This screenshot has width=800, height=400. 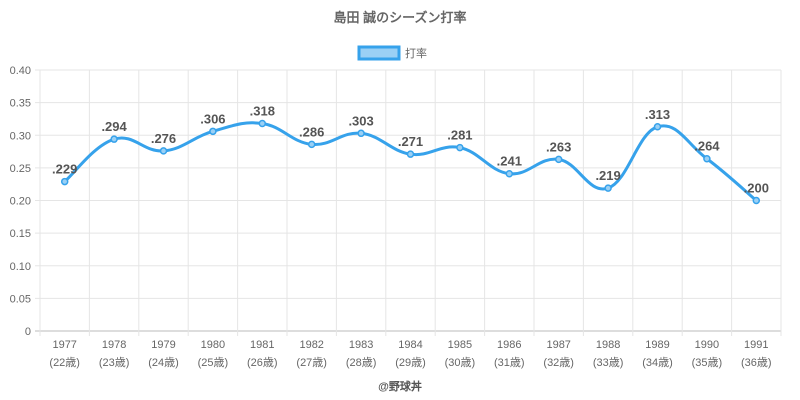 What do you see at coordinates (509, 362) in the screenshot?
I see `x-tick-age: (31歳)` at bounding box center [509, 362].